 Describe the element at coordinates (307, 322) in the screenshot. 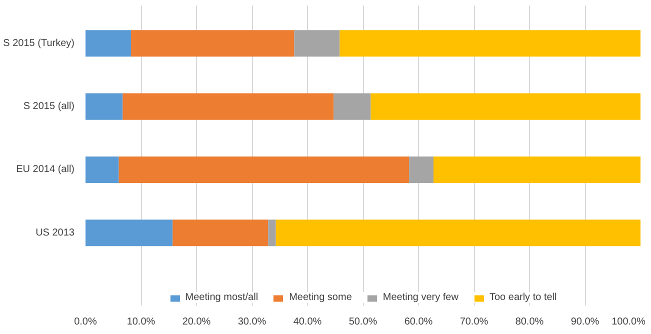

I see `x-tick-label: 40.0%` at that location.